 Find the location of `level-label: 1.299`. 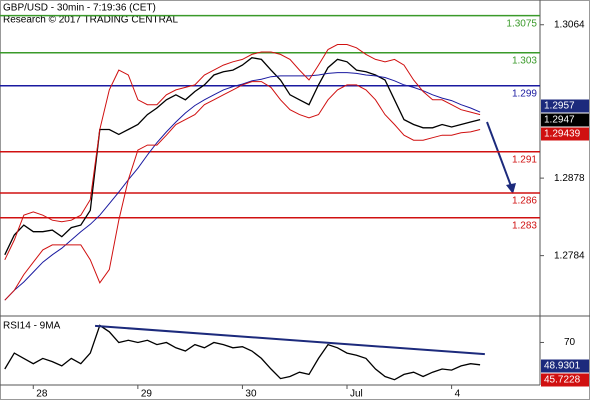

level-label: 1.299 is located at coordinates (524, 93).